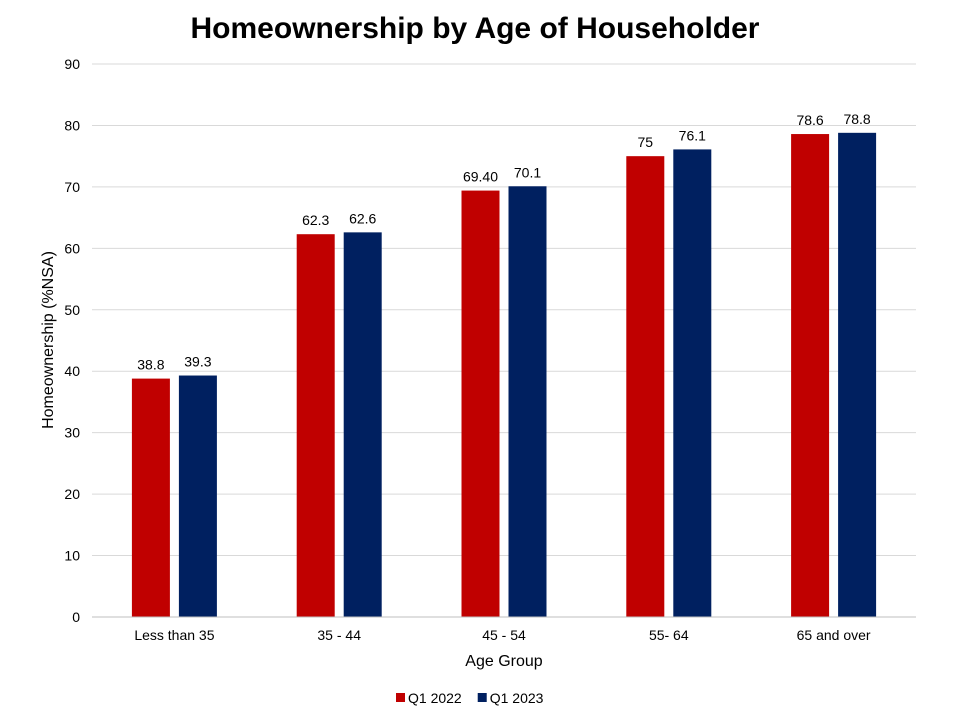 The image size is (960, 720). What do you see at coordinates (503, 661) in the screenshot?
I see `x-axis-label: Age Group` at bounding box center [503, 661].